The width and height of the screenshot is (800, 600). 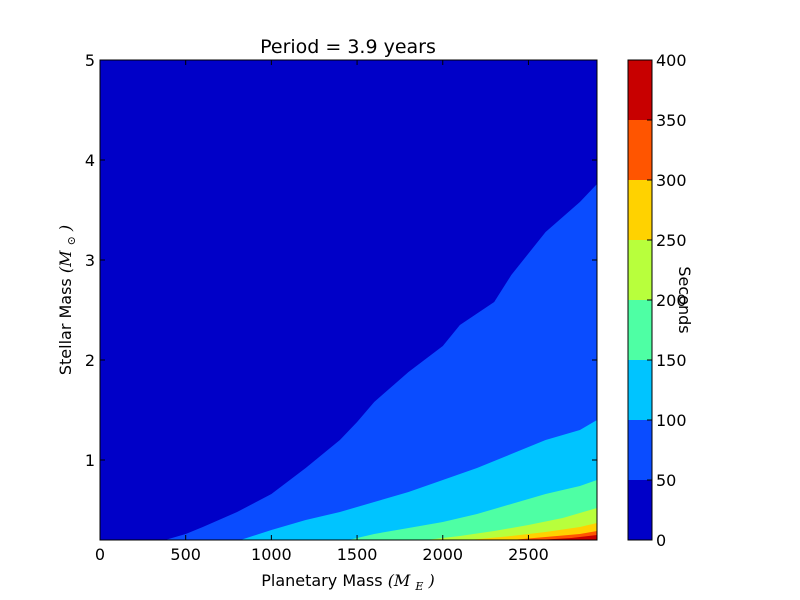 I want to click on colorbar-ticks: 0 50 100 150 200 250 300 350 400, so click(x=667, y=300).